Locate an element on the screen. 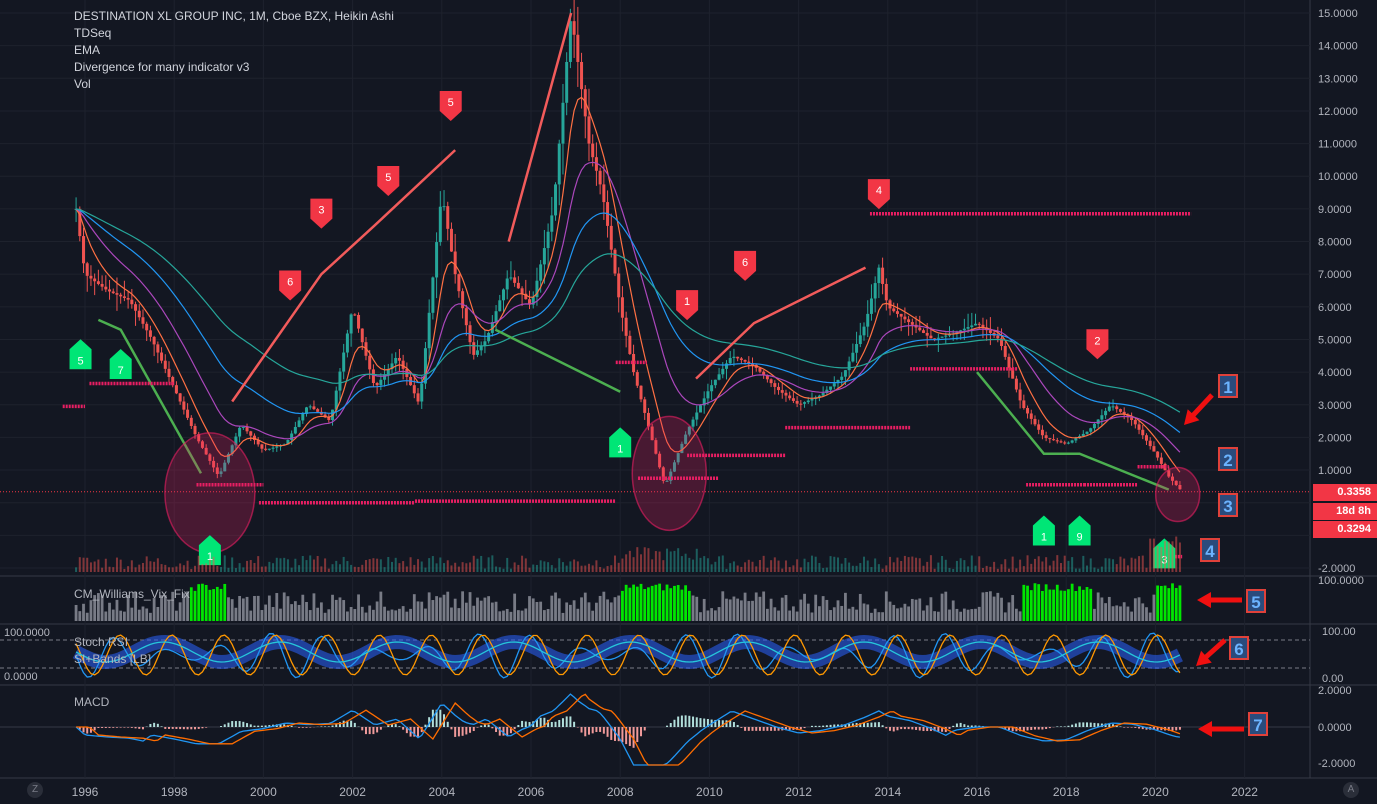 The image size is (1377, 804). zoom-reset-button: Z is located at coordinates (35, 790).